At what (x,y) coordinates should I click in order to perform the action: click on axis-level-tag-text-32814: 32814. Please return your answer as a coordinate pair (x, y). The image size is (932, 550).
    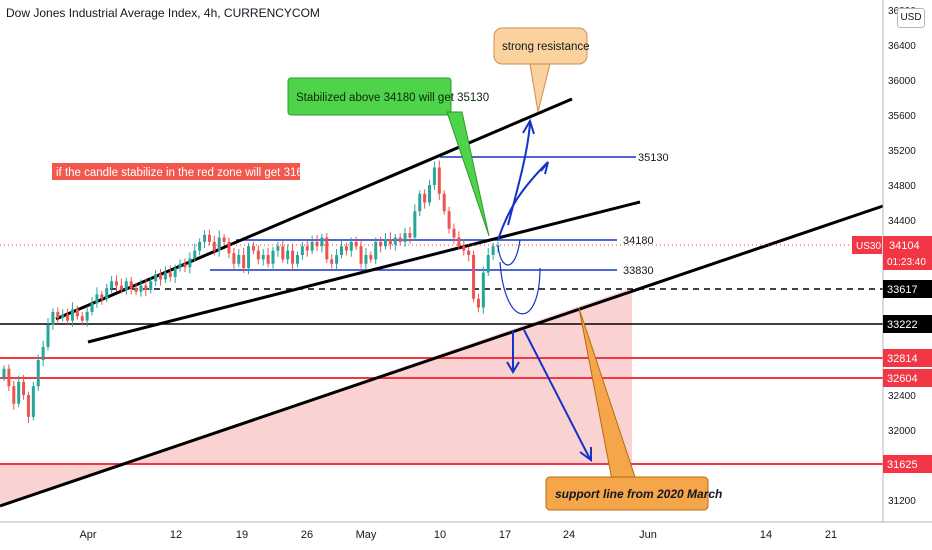
    Looking at the image, I should click on (902, 359).